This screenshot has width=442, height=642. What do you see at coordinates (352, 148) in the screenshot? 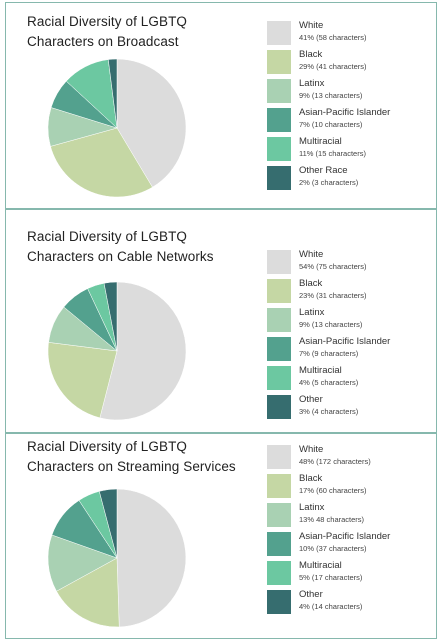
I see `legend-item-multiracial: Multiracial 11% (15 characters)` at bounding box center [352, 148].